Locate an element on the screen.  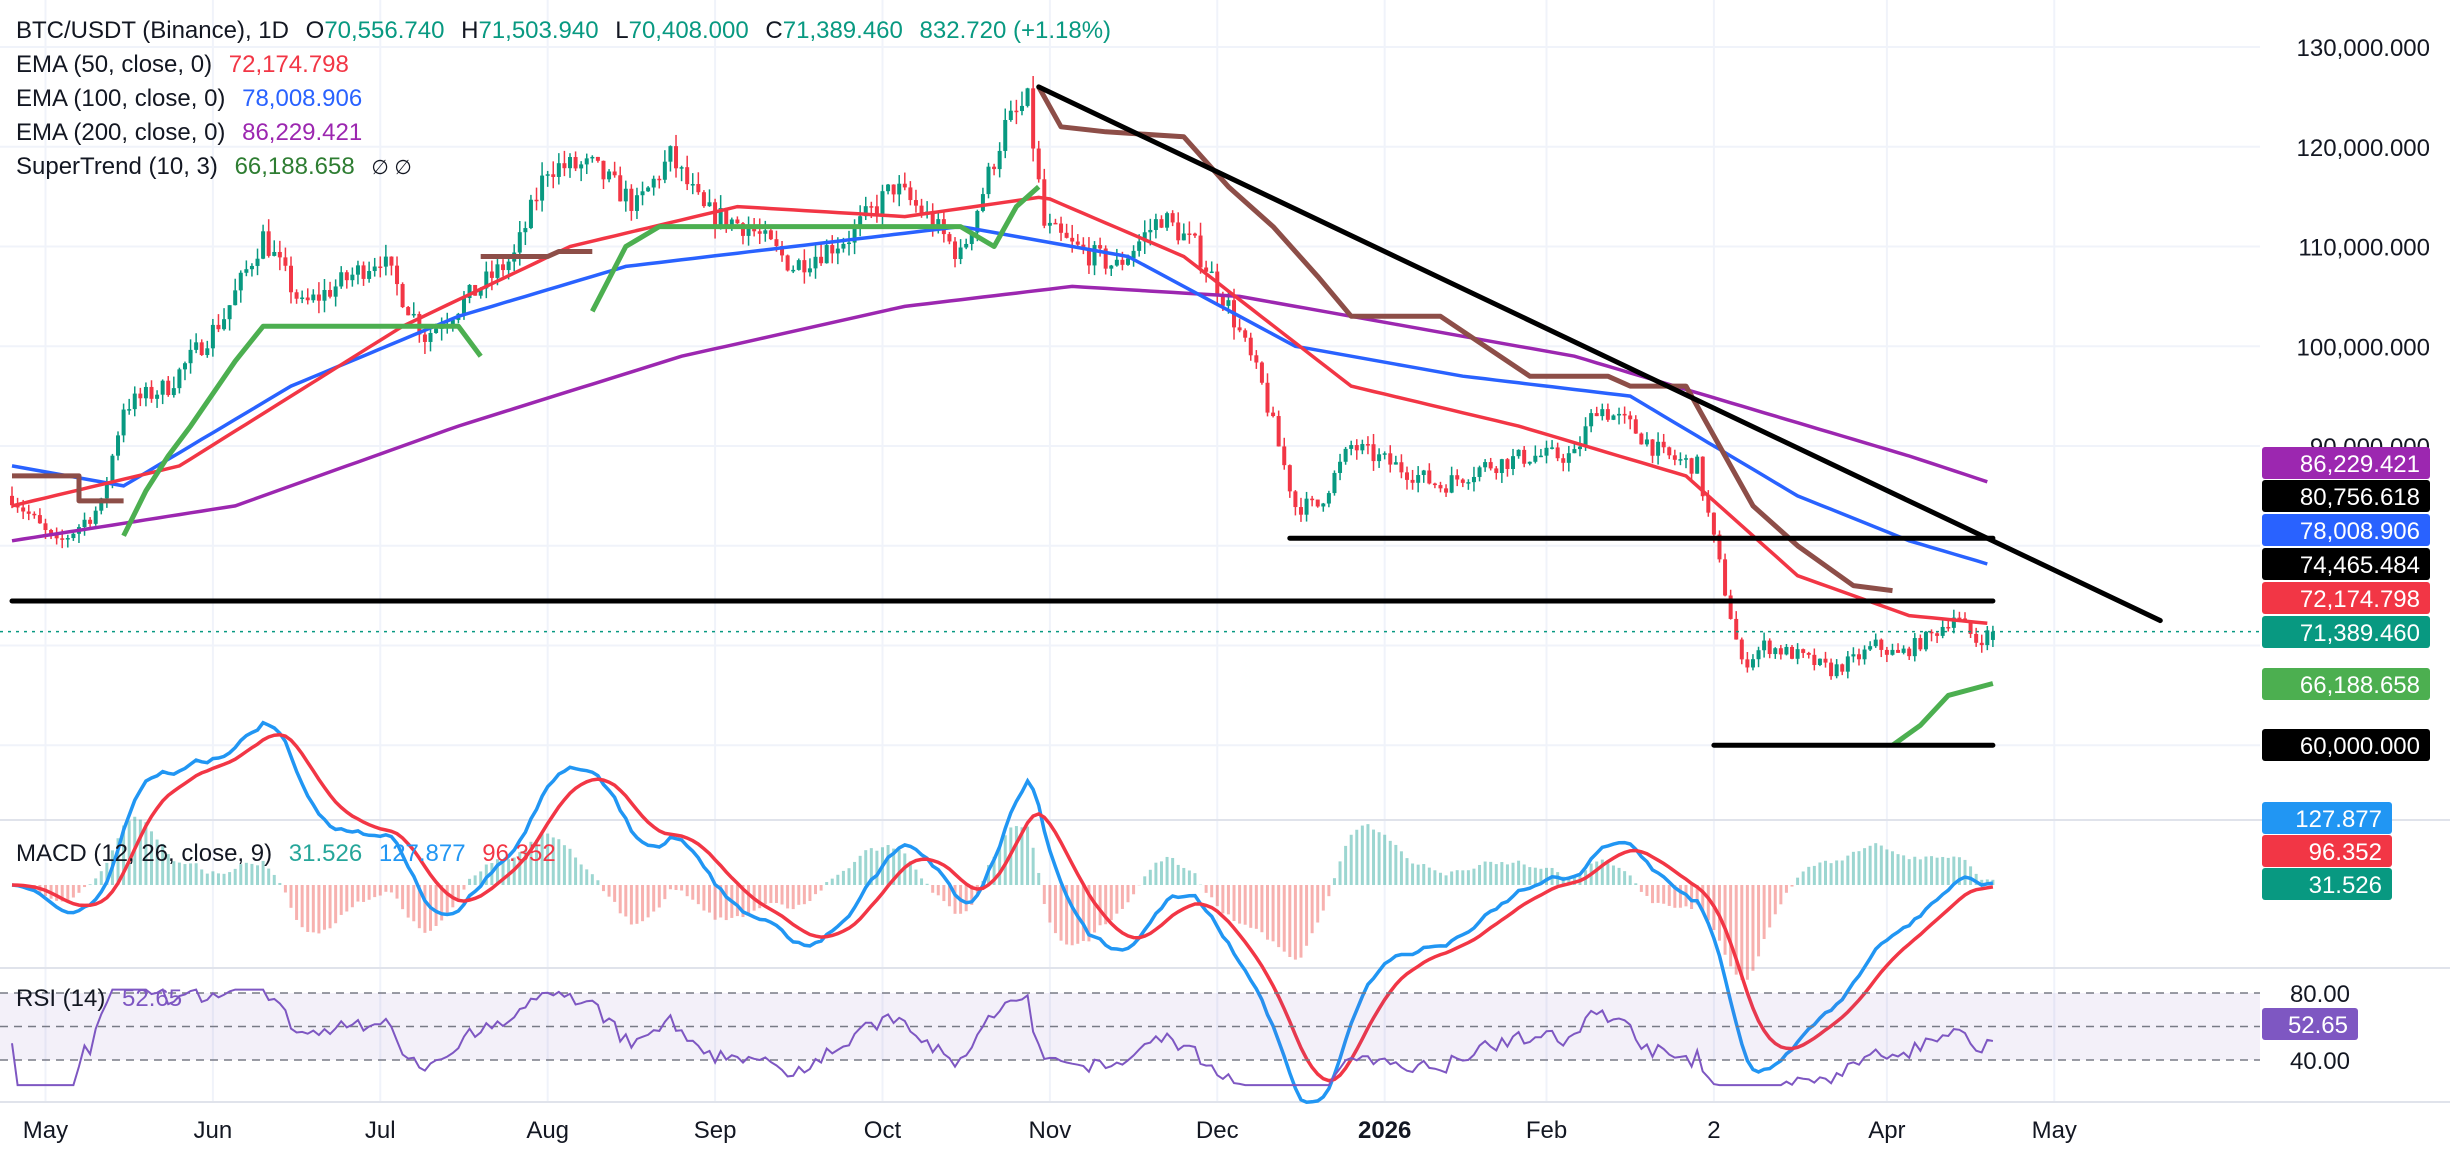
legend-row-ema50: EMA (50, close, 0) 72,174.798 is located at coordinates (568, 65).